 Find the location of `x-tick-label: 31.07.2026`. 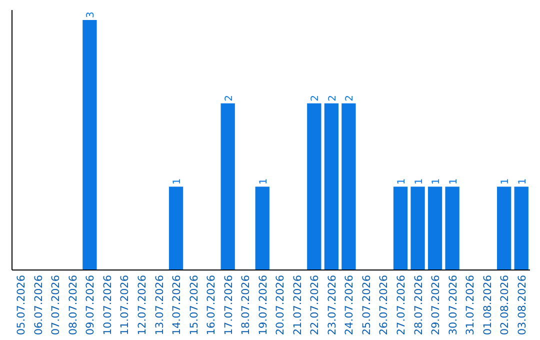

x-tick-label: 31.07.2026 is located at coordinates (470, 305).